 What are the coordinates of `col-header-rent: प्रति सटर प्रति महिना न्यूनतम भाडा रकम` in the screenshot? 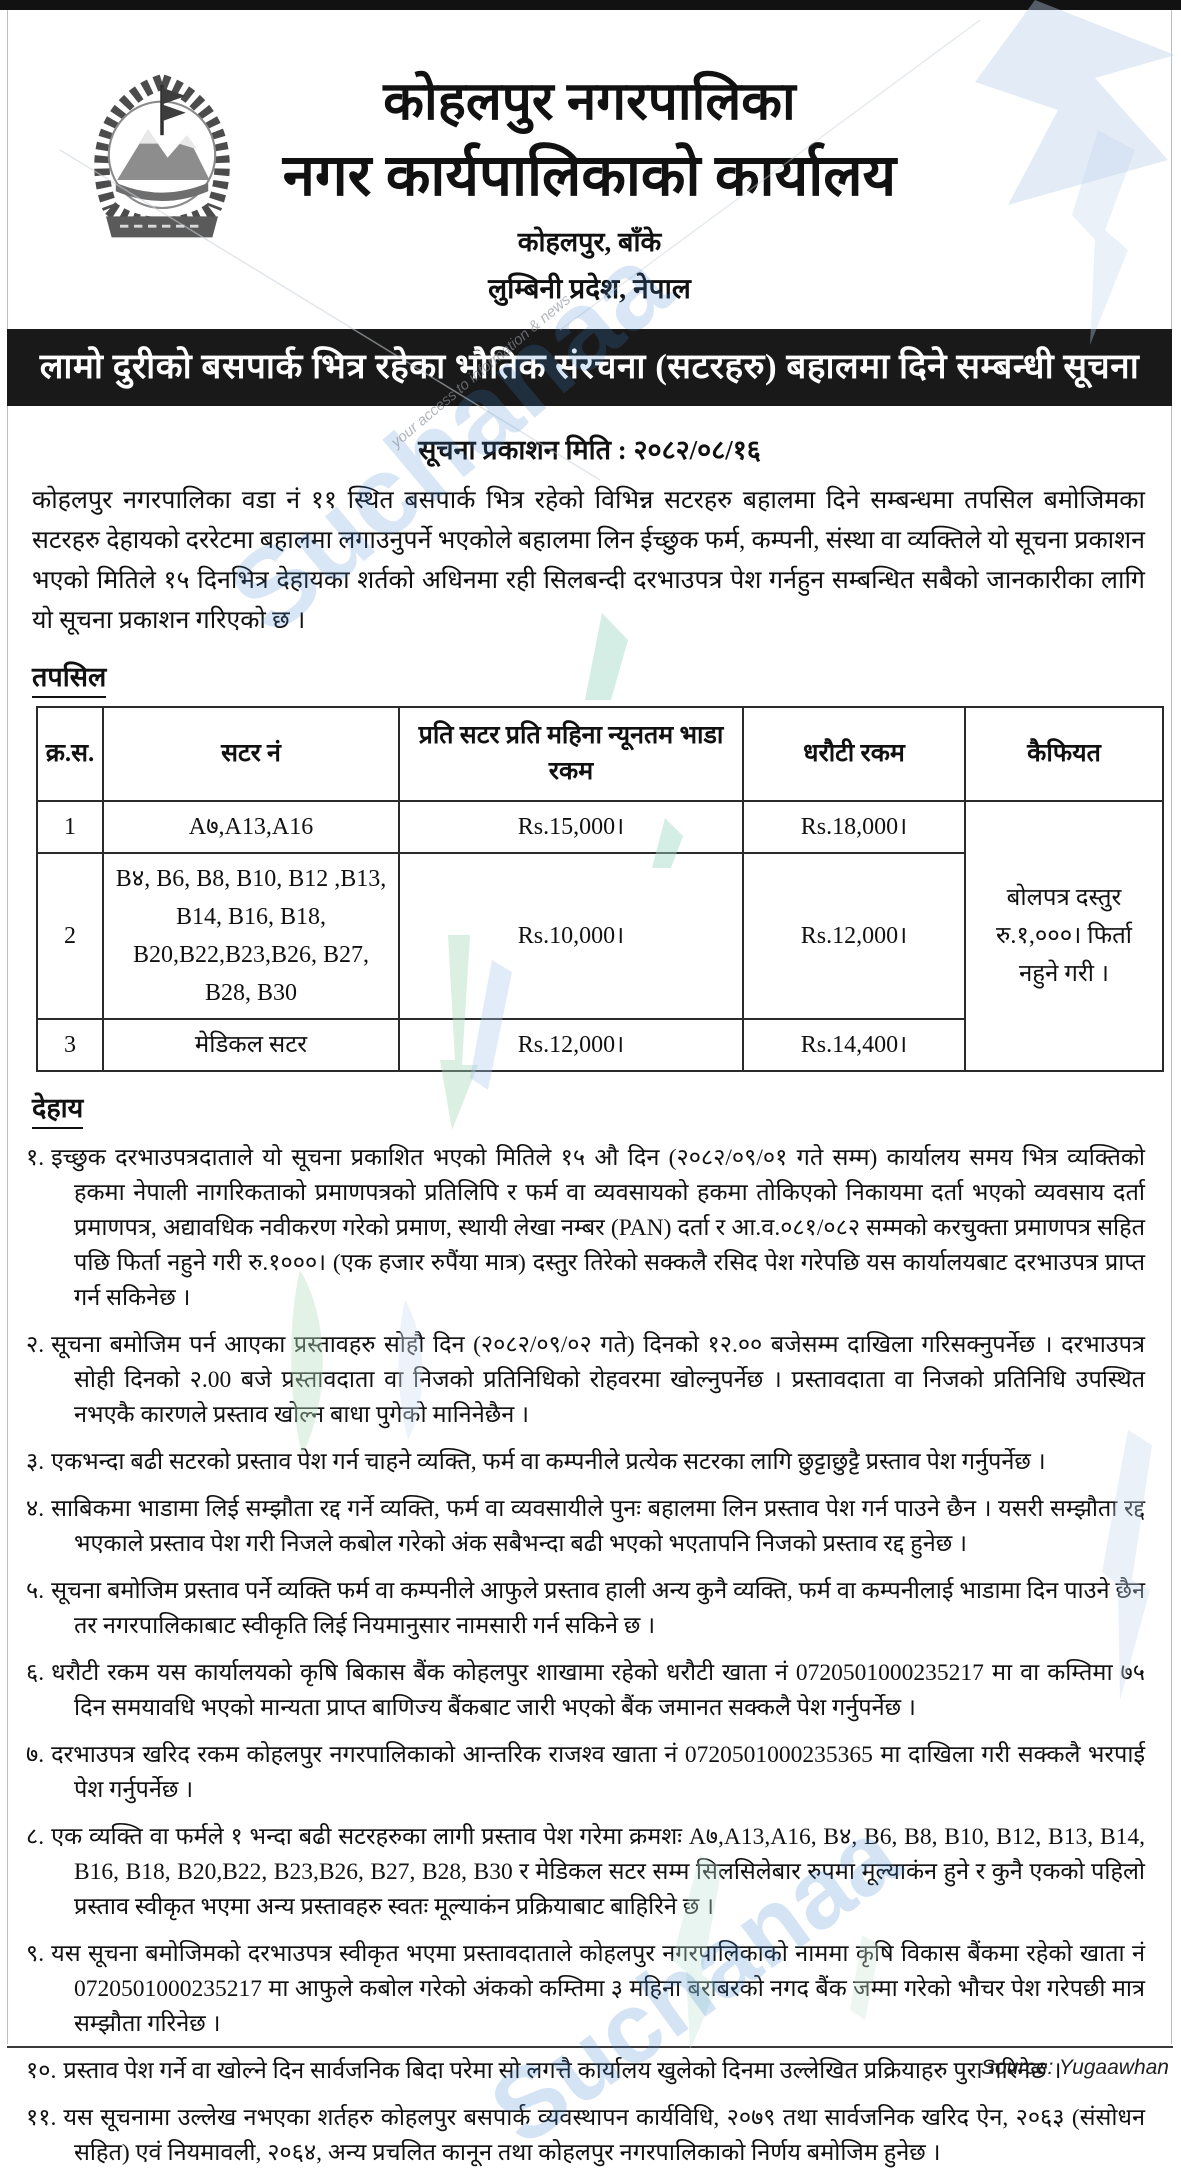 It's located at (571, 753).